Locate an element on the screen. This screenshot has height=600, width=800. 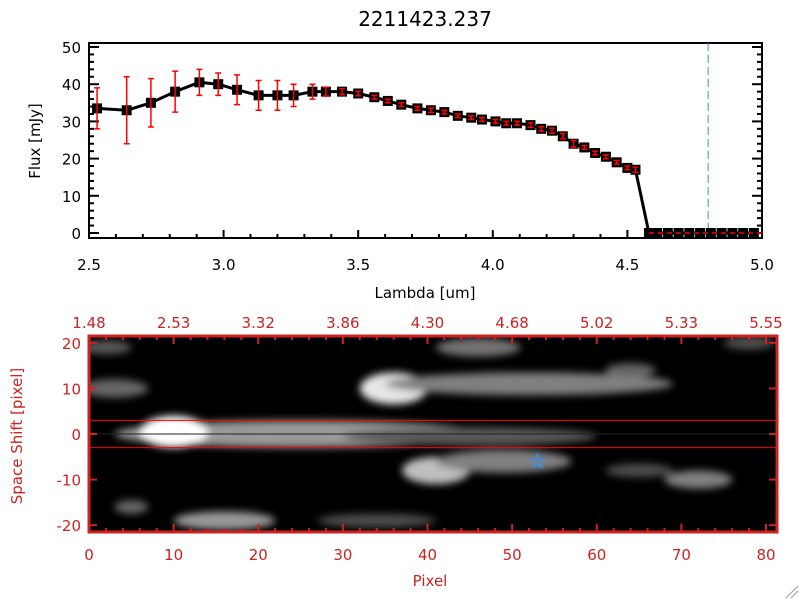
top-tick-label: 4.68 is located at coordinates (511, 323).